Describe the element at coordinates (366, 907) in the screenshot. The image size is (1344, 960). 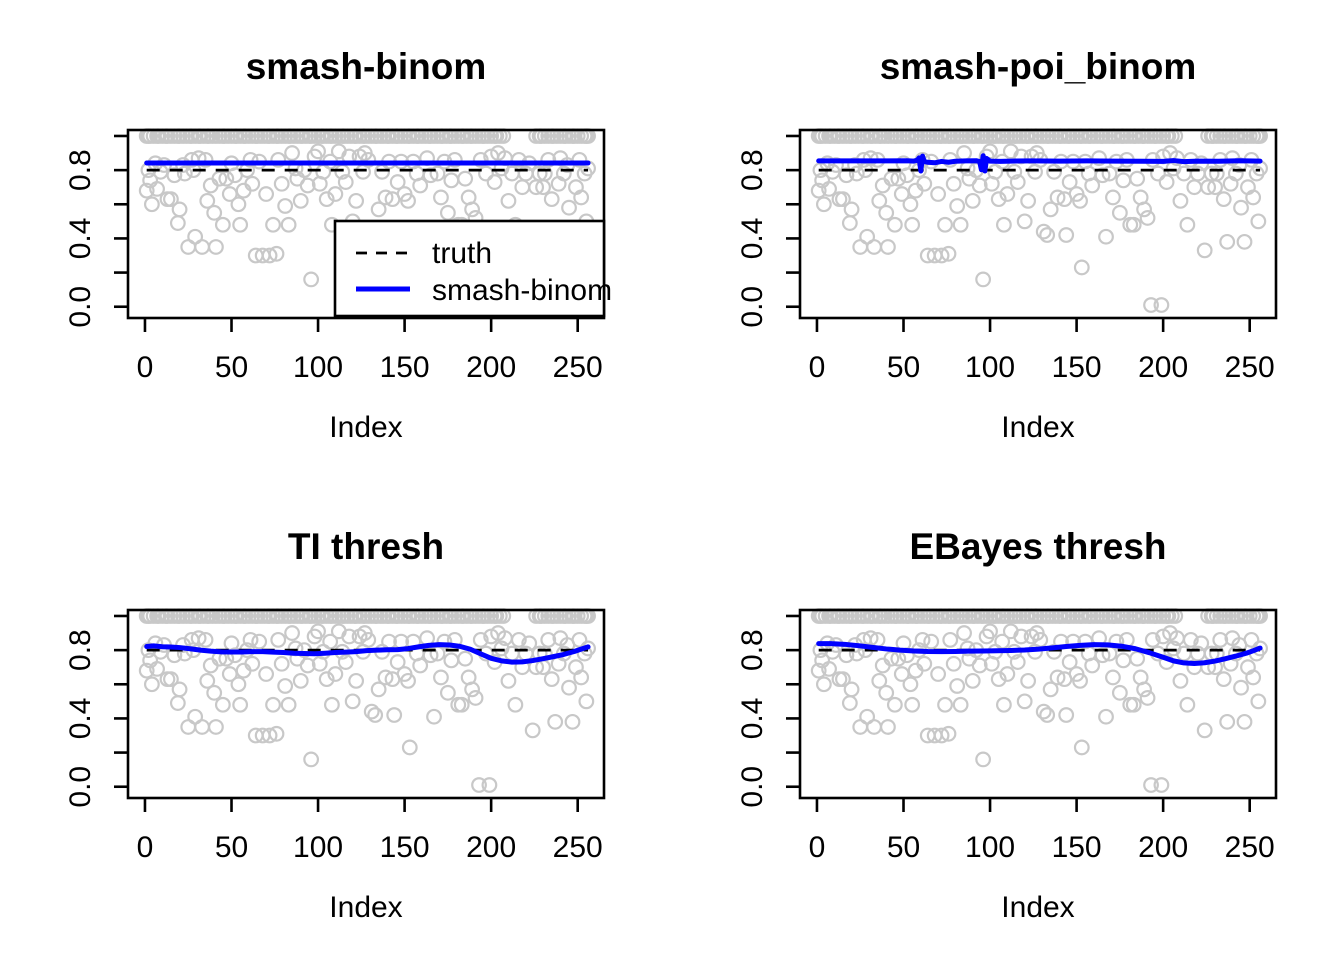
I see `x-axis-label: Index` at that location.